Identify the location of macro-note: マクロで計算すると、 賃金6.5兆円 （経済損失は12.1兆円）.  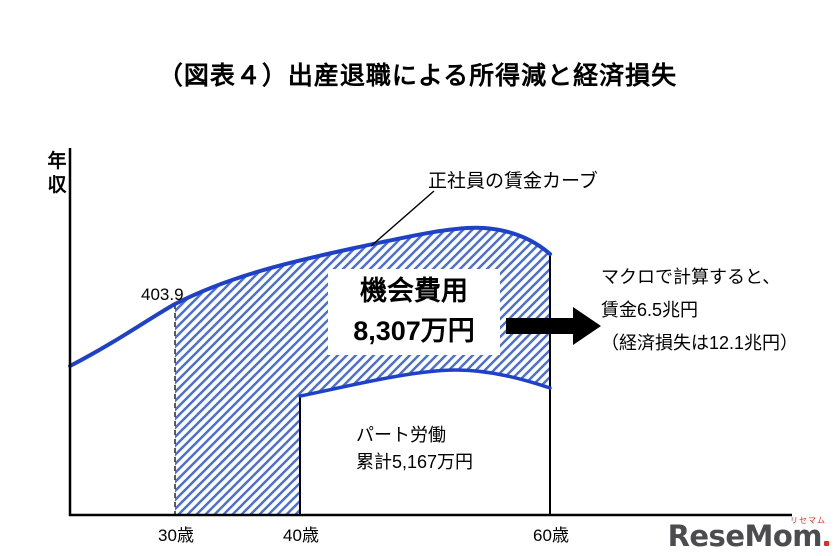
(699, 310).